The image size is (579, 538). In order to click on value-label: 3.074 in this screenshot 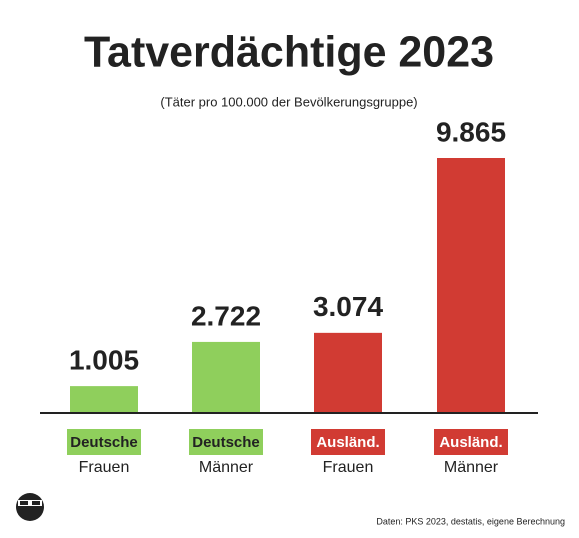, I will do `click(348, 306)`.